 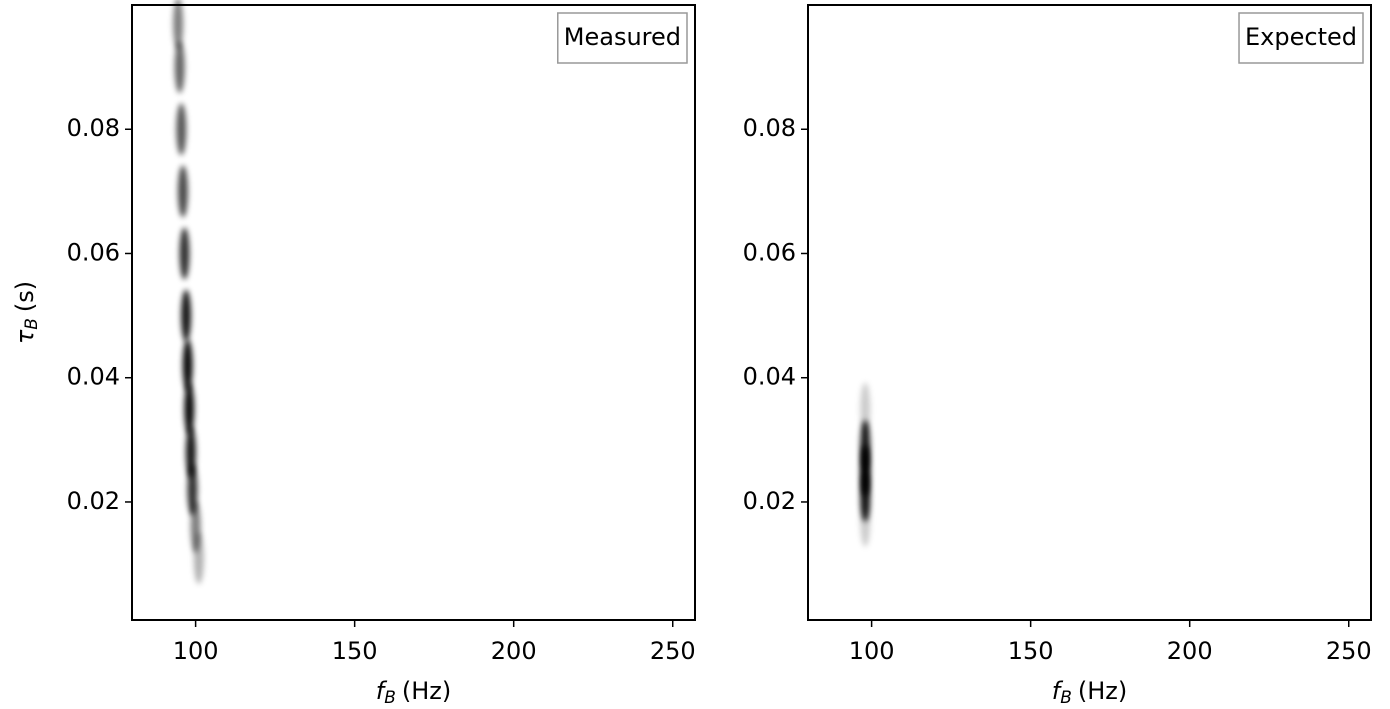 I want to click on ylabel-symbol: τ, so click(x=25, y=336).